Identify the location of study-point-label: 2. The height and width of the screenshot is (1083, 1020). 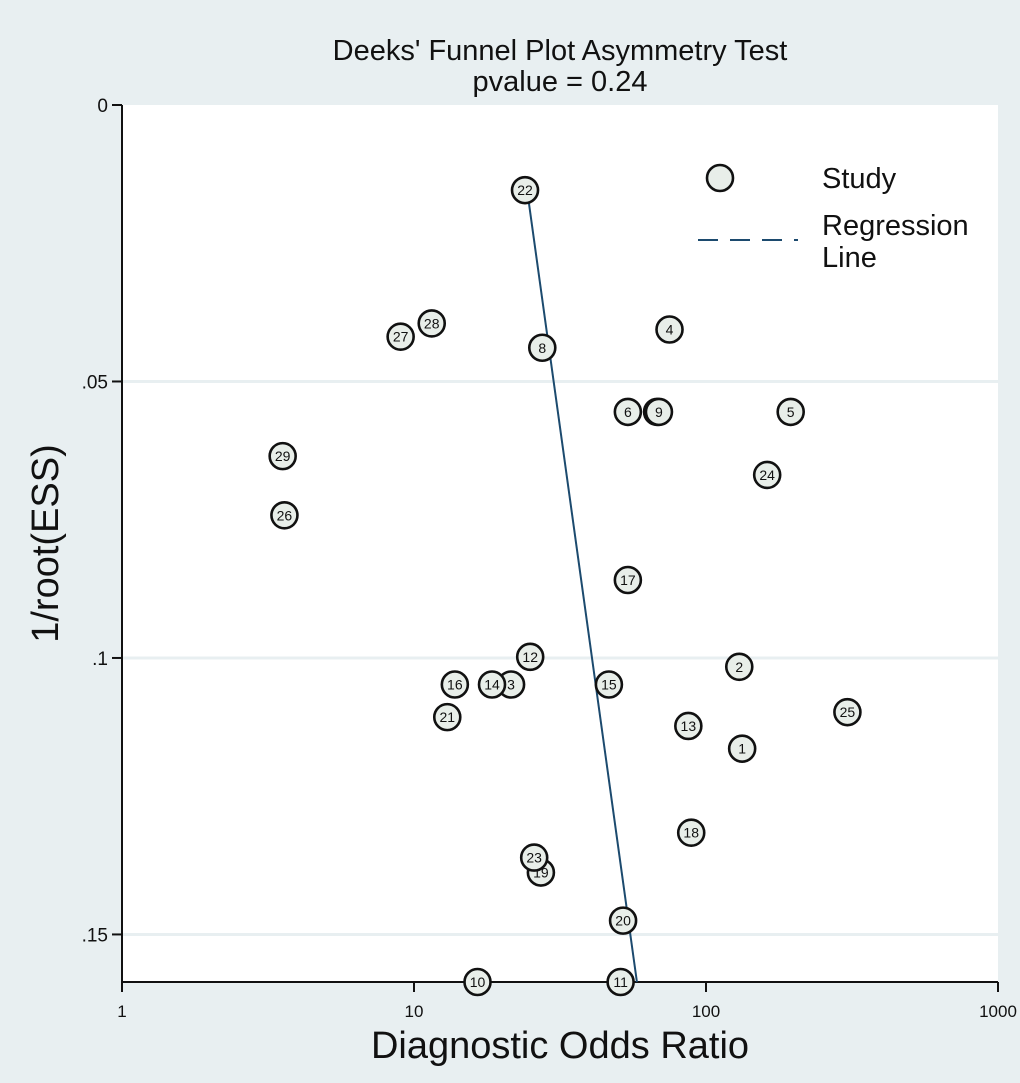
(739, 667).